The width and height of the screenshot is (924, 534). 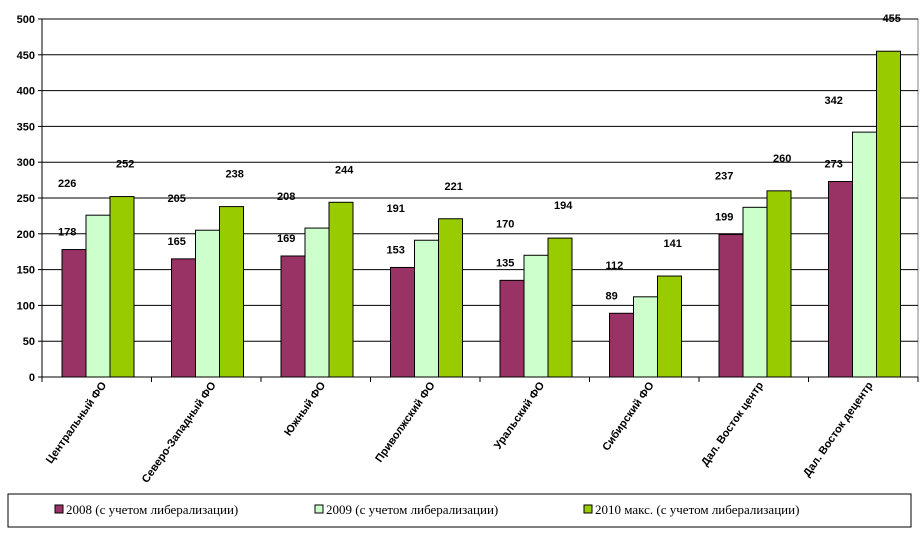 What do you see at coordinates (519, 415) in the screenshot?
I see `x-tick-label: Уральский ФО` at bounding box center [519, 415].